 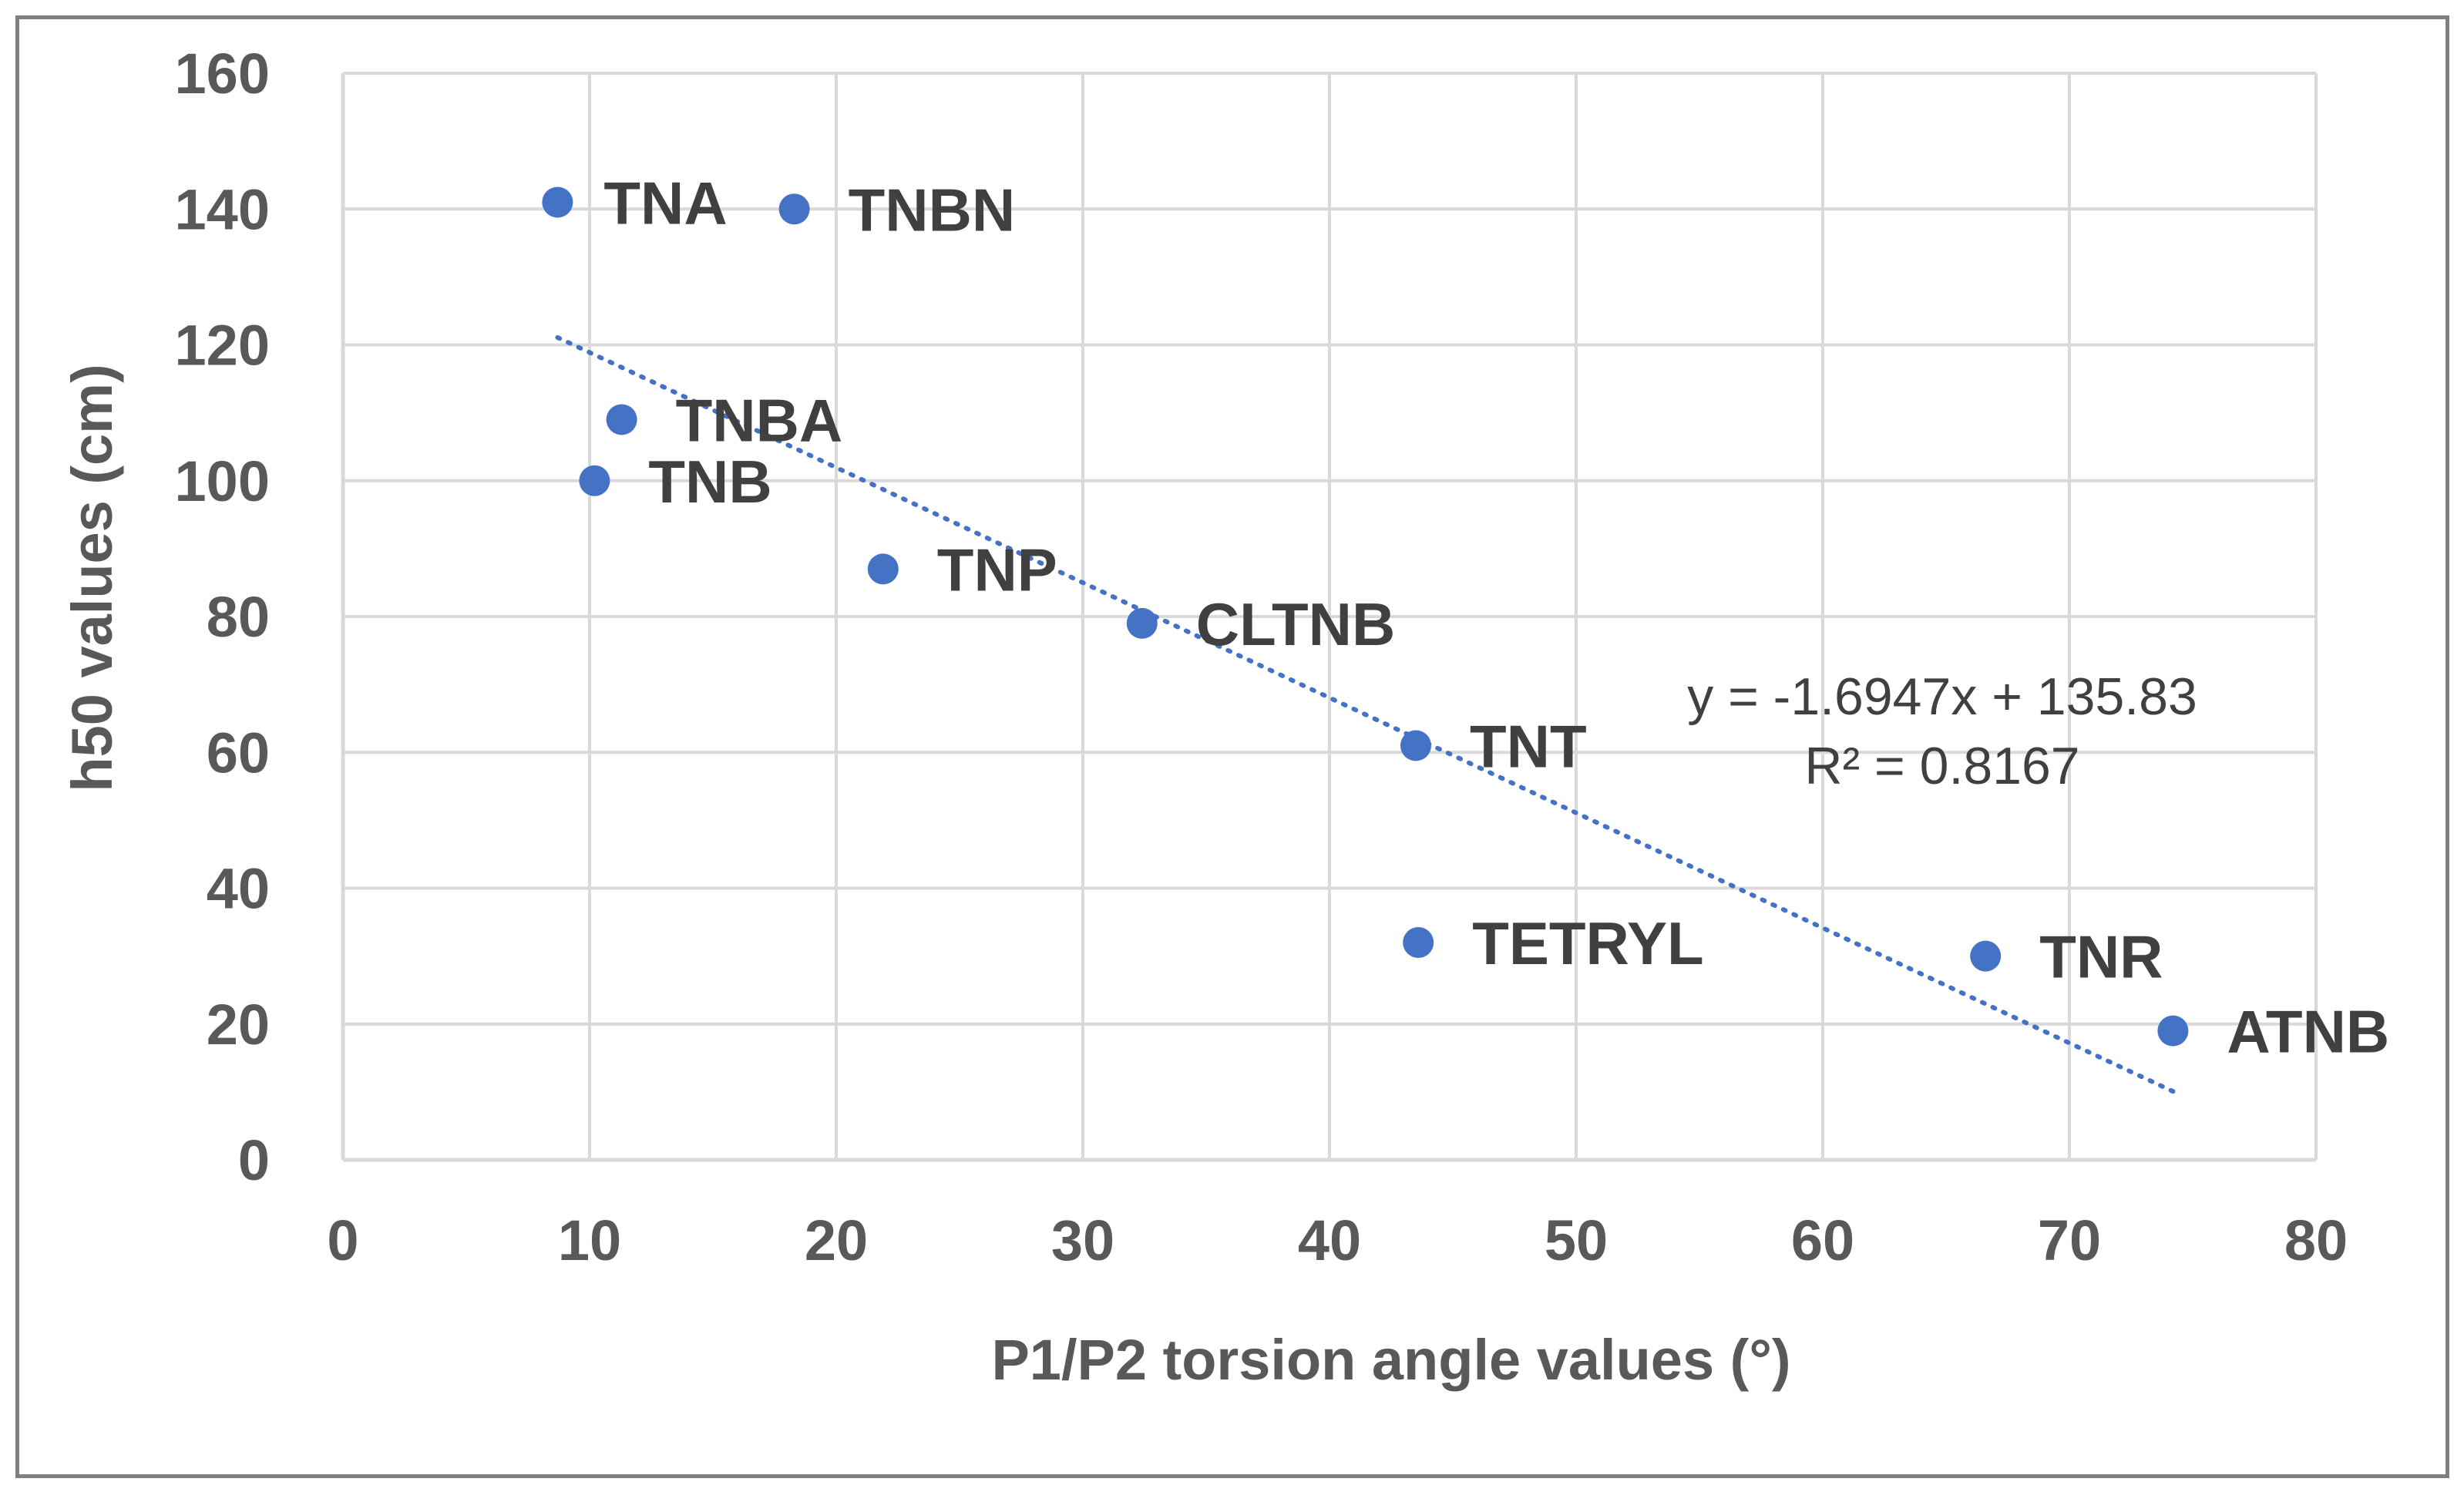 What do you see at coordinates (342, 1240) in the screenshot?
I see `x-tick-label: 0` at bounding box center [342, 1240].